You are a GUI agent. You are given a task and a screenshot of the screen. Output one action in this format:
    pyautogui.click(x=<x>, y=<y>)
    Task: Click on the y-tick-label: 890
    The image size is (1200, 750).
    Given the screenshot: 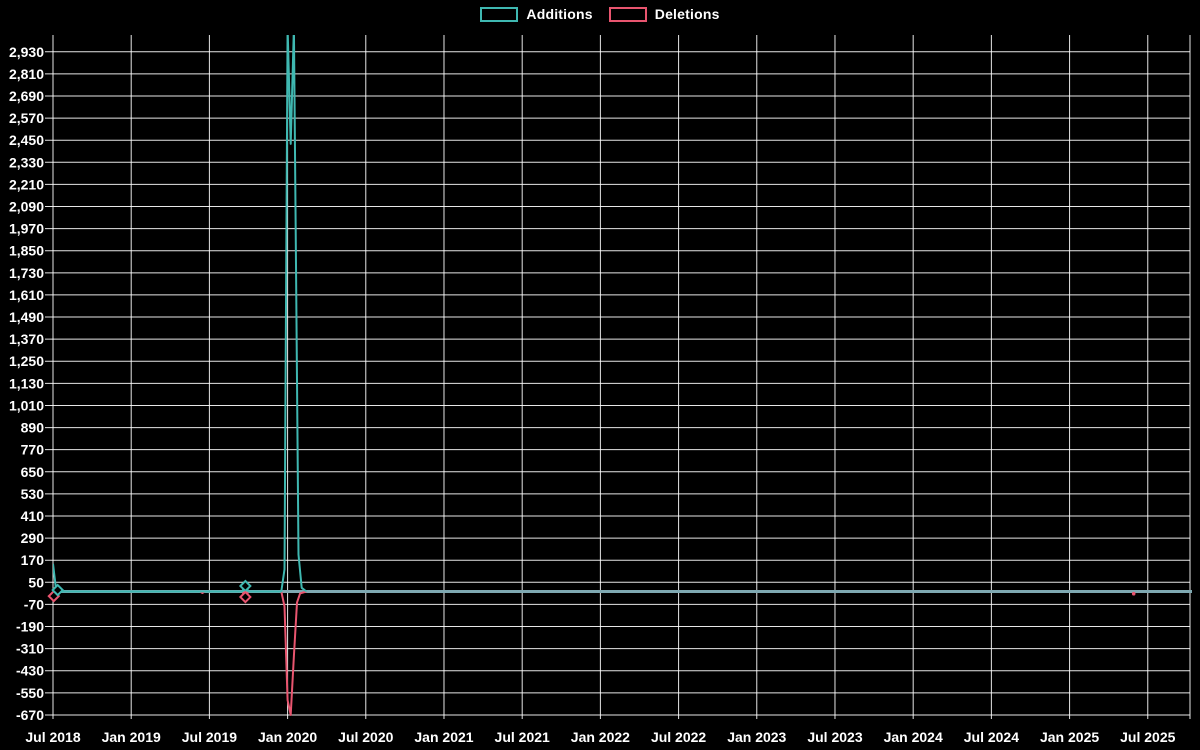 What is the action you would take?
    pyautogui.click(x=33, y=428)
    